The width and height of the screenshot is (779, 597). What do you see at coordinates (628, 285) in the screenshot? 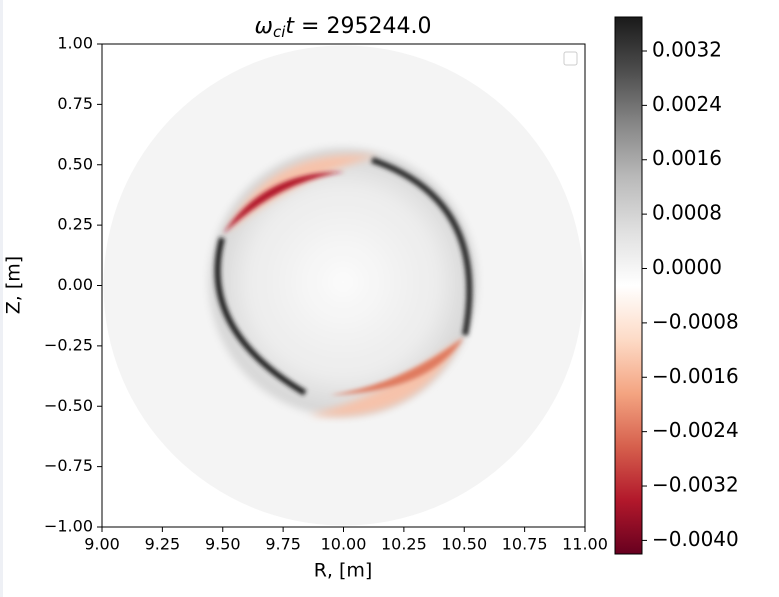
I see `colorbar` at bounding box center [628, 285].